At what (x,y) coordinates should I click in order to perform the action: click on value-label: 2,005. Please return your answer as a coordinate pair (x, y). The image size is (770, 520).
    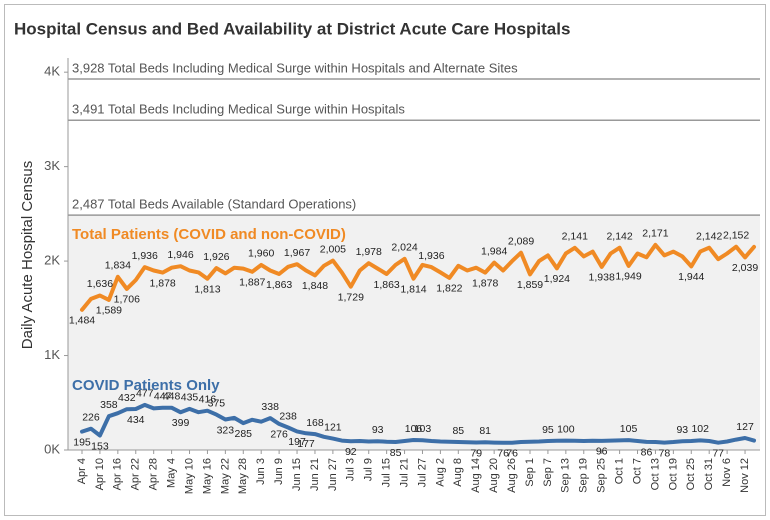
    Looking at the image, I should click on (333, 249).